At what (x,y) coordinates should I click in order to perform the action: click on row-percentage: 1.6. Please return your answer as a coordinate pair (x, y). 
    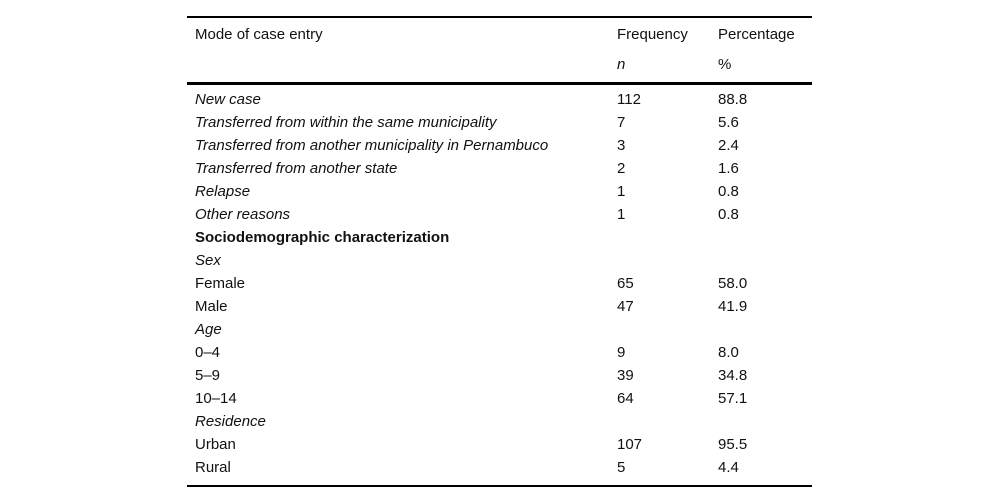
    Looking at the image, I should click on (728, 168).